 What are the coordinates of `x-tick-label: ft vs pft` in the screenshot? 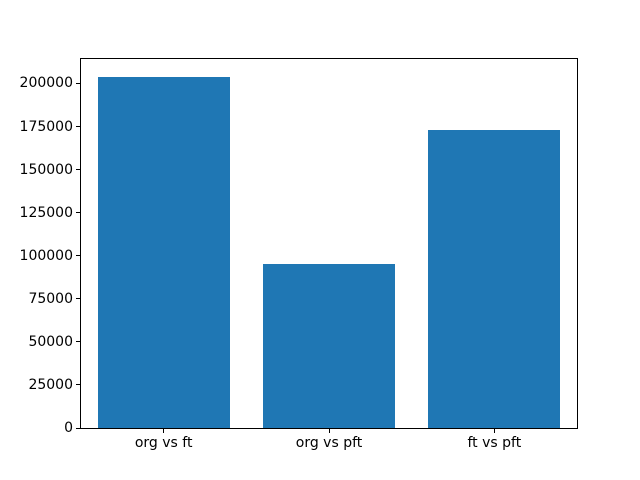 It's located at (494, 443).